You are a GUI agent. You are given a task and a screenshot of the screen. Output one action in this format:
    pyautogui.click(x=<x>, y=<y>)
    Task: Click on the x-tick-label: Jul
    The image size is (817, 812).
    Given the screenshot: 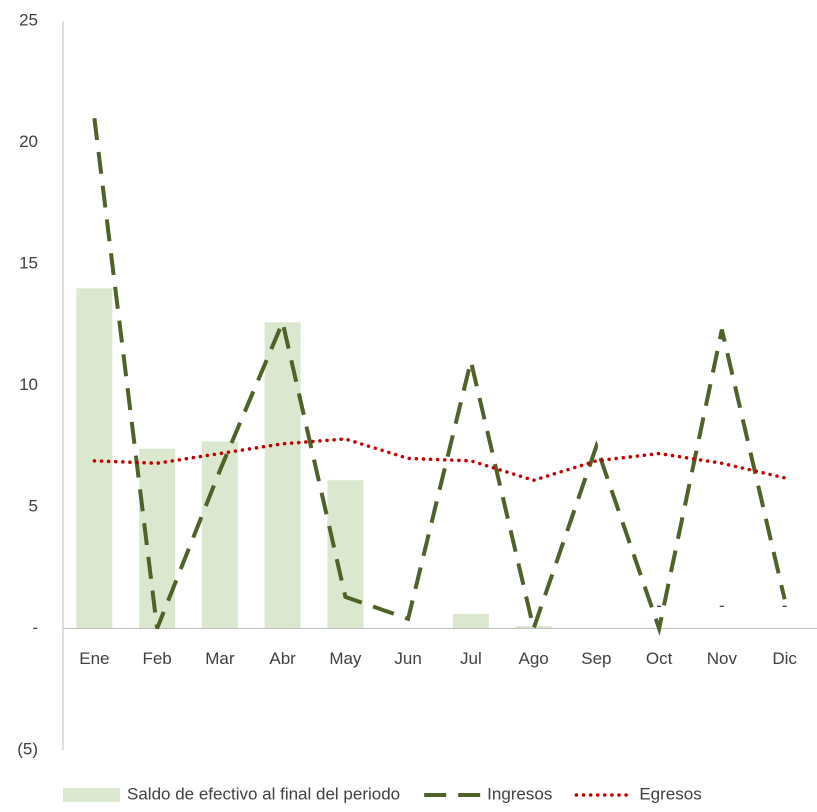 What is the action you would take?
    pyautogui.click(x=471, y=658)
    